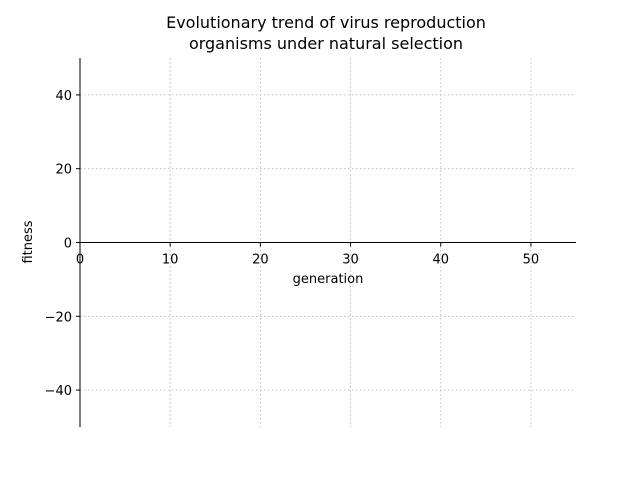 The image size is (640, 480). I want to click on y-tick-label: −40, so click(58, 391).